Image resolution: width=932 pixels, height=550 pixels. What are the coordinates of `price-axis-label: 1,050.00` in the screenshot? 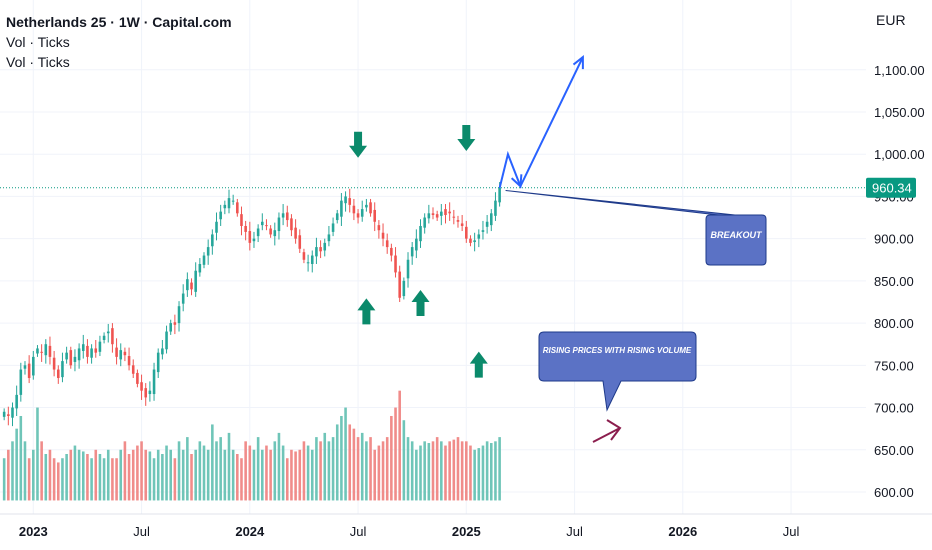 It's located at (899, 112).